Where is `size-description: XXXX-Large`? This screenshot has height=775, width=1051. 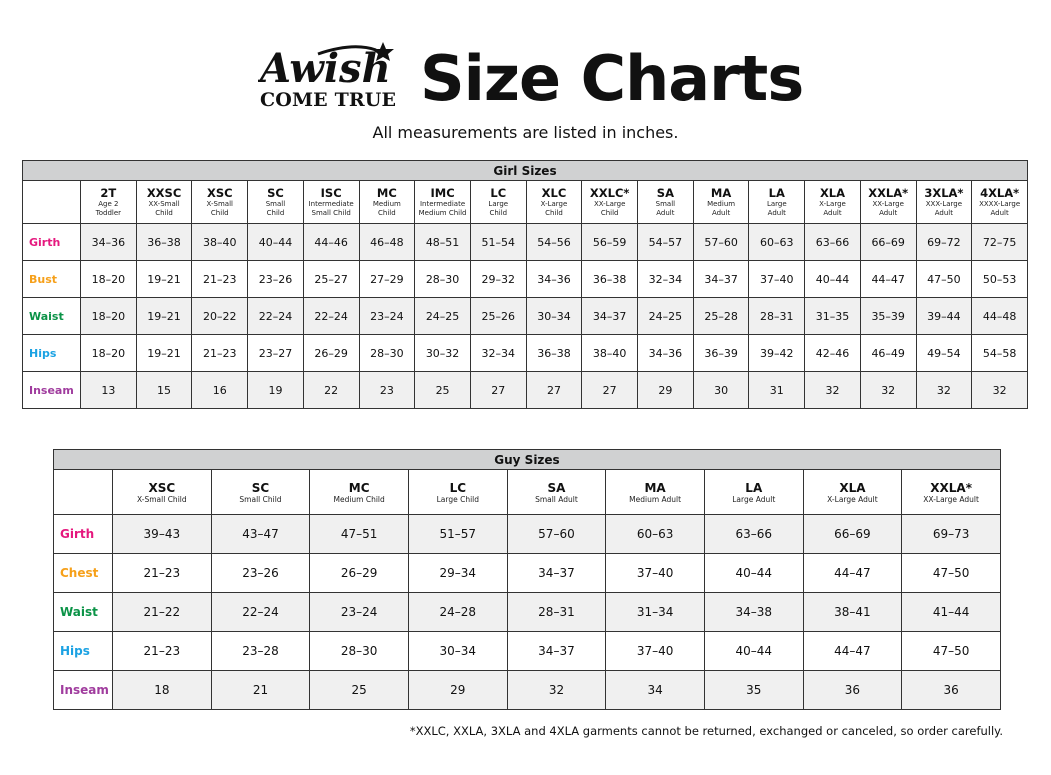 size-description: XXXX-Large is located at coordinates (1000, 204).